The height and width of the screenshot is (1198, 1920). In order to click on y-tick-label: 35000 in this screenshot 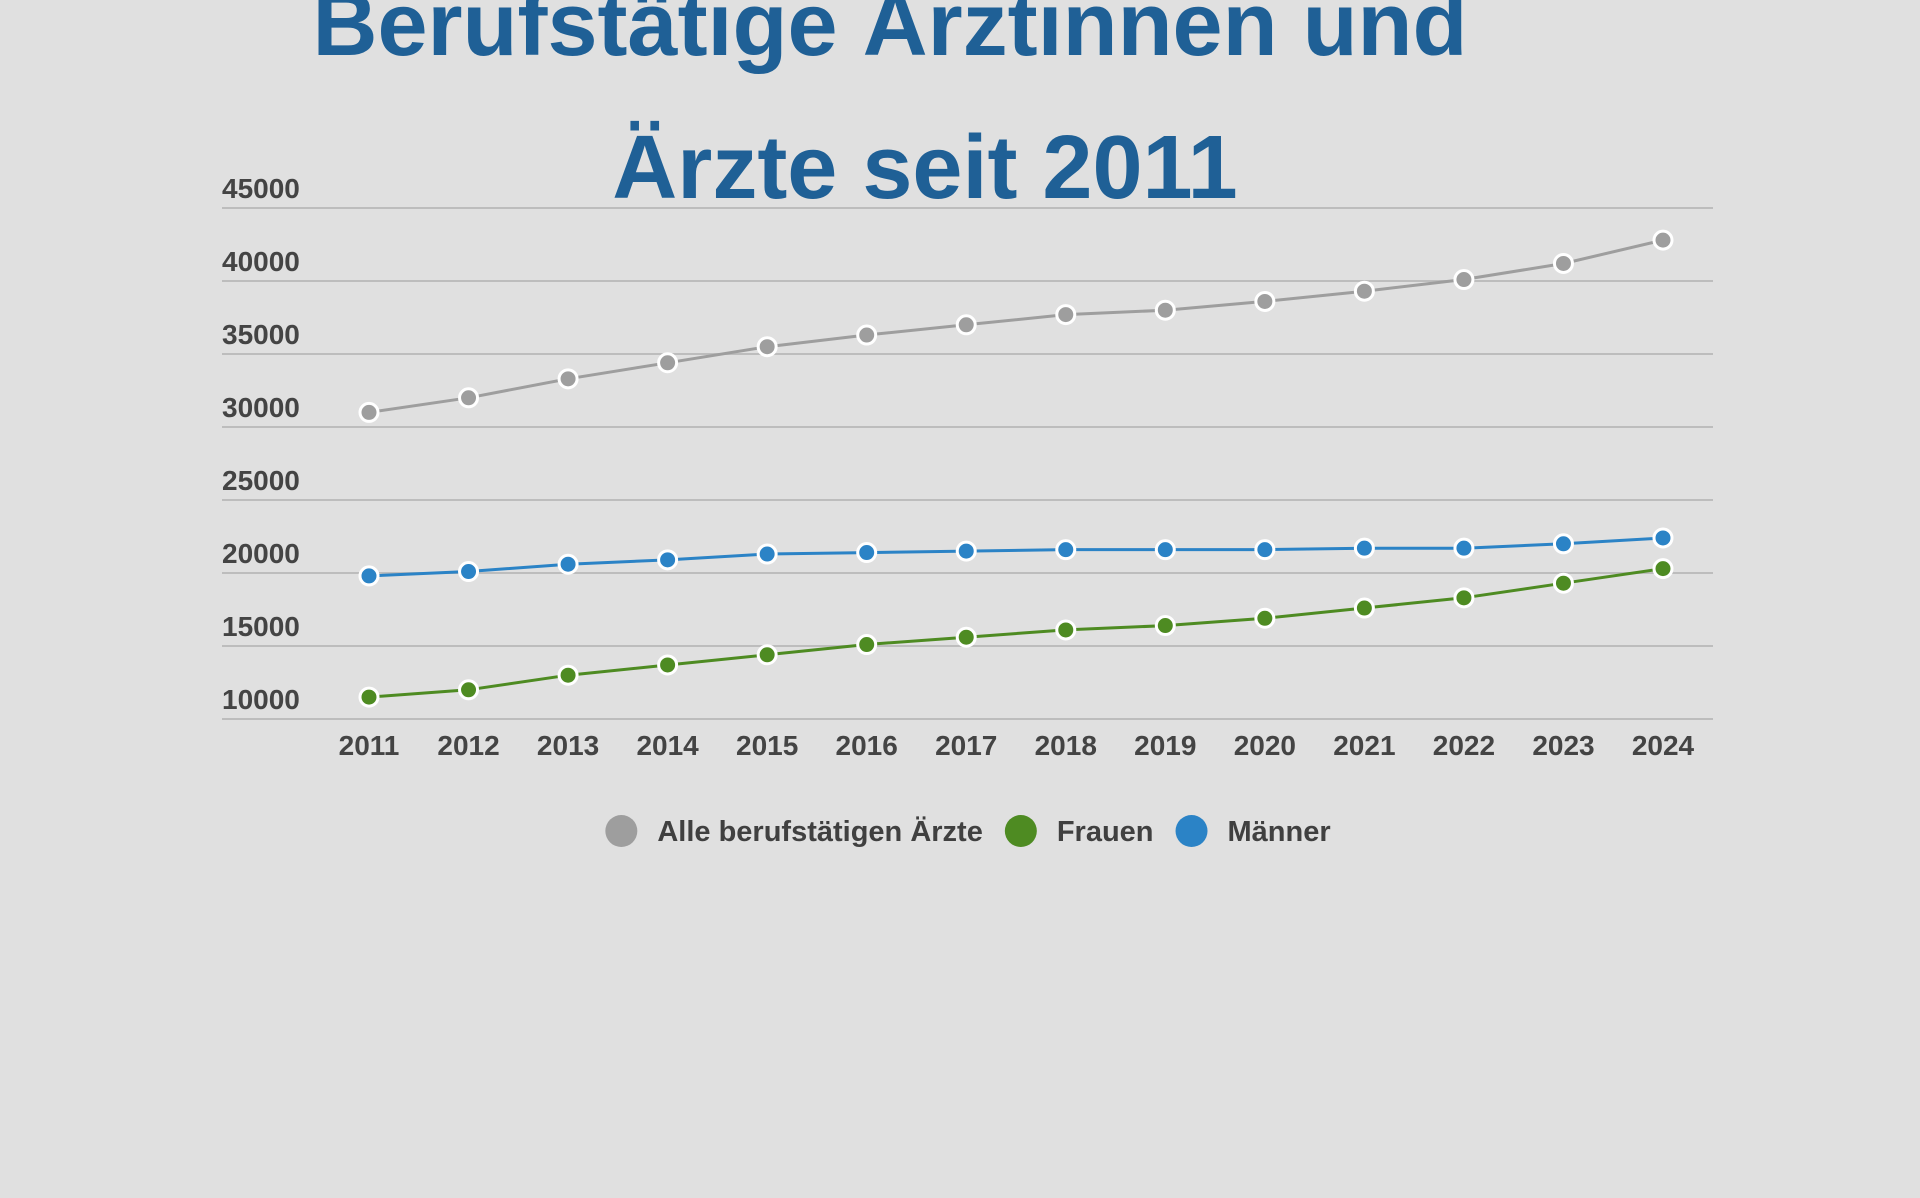, I will do `click(261, 334)`.